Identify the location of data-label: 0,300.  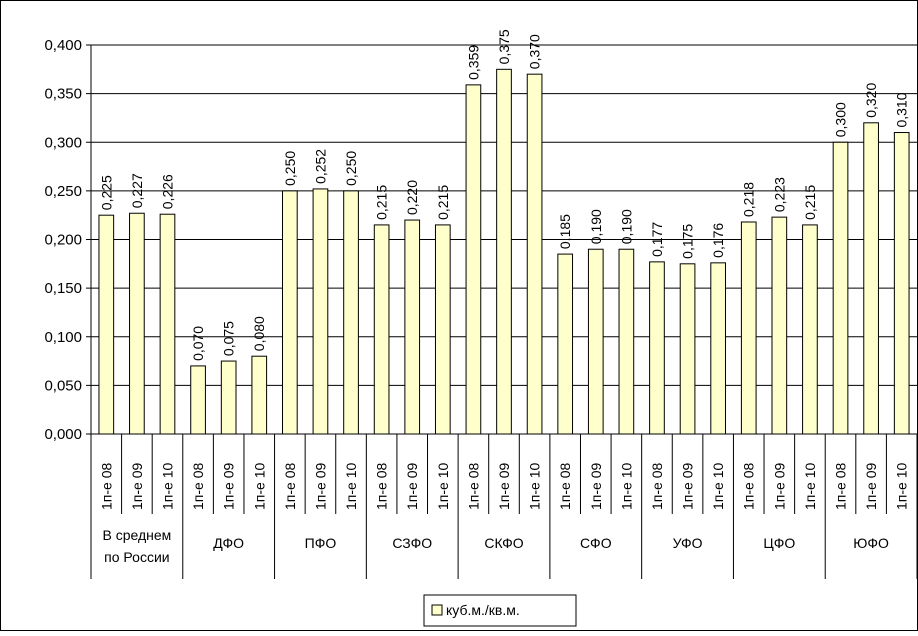
(841, 119).